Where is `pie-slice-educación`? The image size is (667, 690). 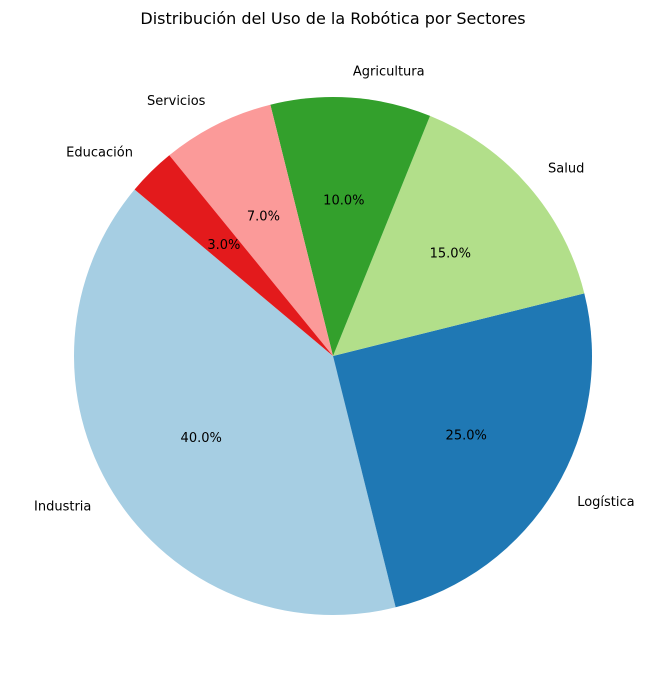 pie-slice-educación is located at coordinates (233, 255).